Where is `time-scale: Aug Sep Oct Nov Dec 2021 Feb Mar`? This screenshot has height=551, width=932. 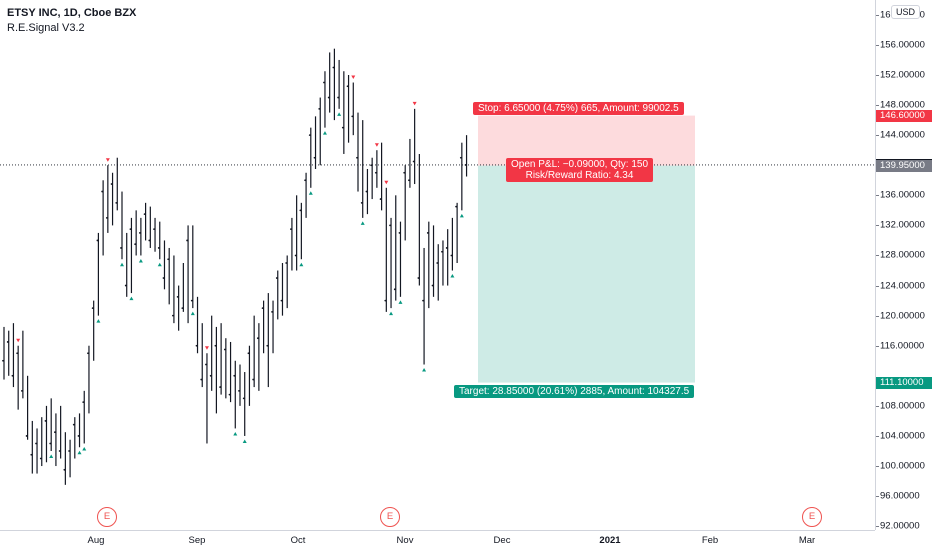
time-scale: Aug Sep Oct Nov Dec 2021 Feb Mar is located at coordinates (437, 540).